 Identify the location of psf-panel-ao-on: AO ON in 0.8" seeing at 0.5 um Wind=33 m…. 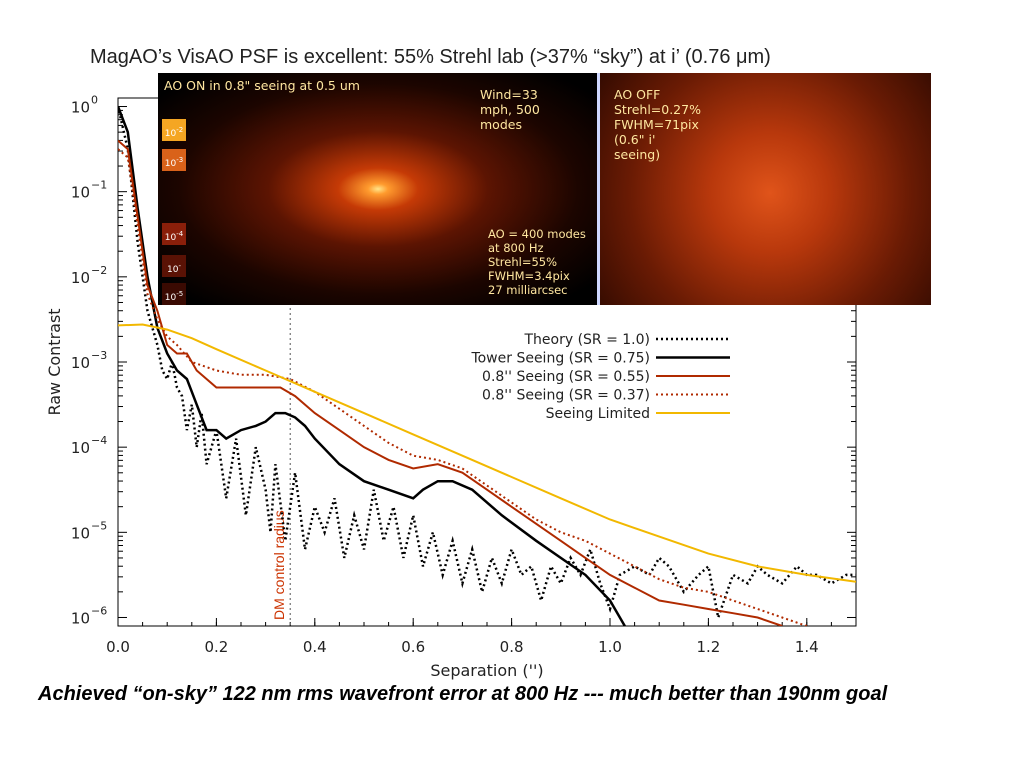
(378, 189).